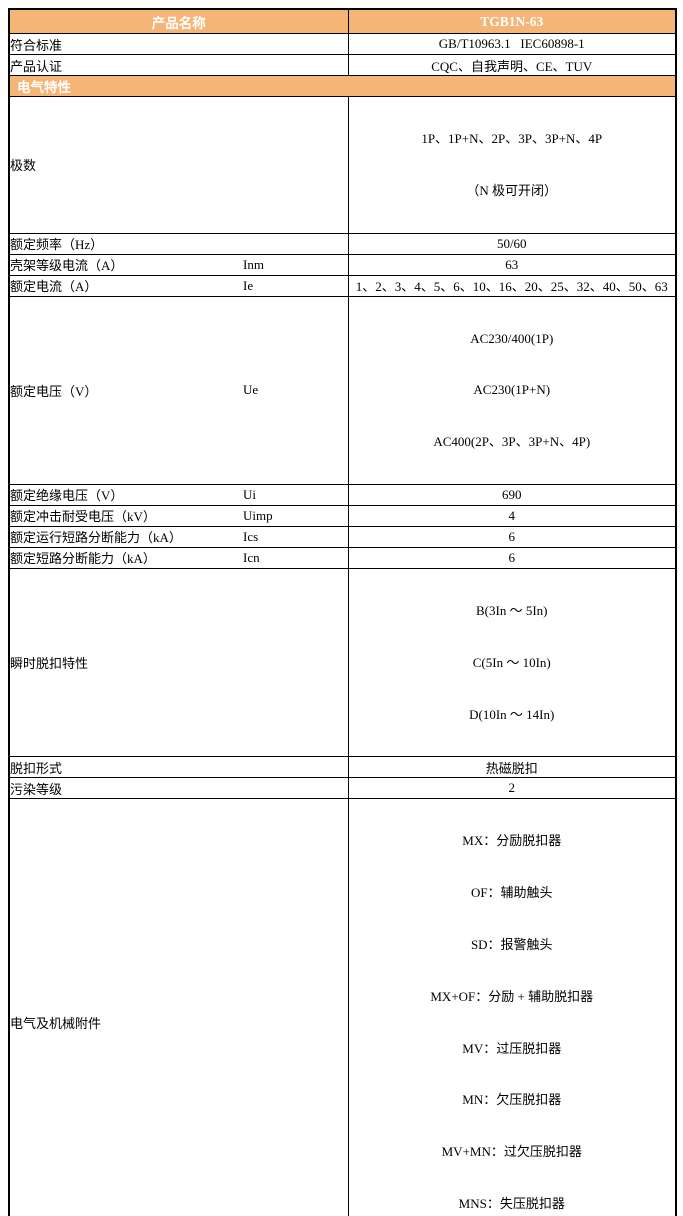  What do you see at coordinates (83, 559) in the screenshot?
I see `row-label: 额定短路分断能力（kA）` at bounding box center [83, 559].